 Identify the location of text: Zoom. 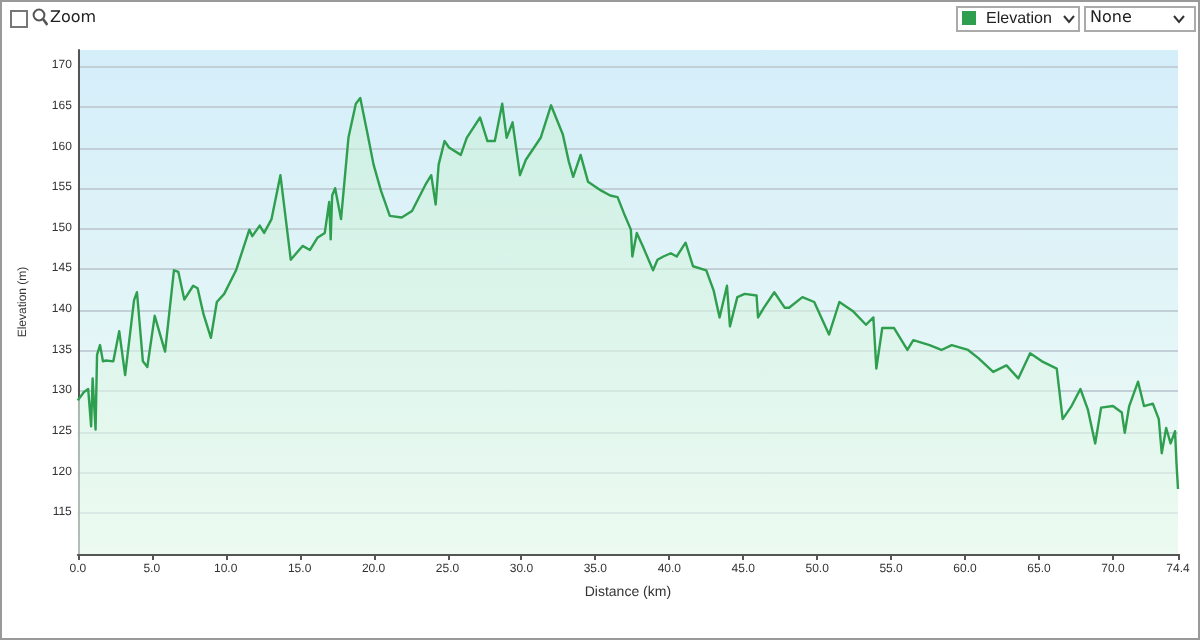
(73, 17).